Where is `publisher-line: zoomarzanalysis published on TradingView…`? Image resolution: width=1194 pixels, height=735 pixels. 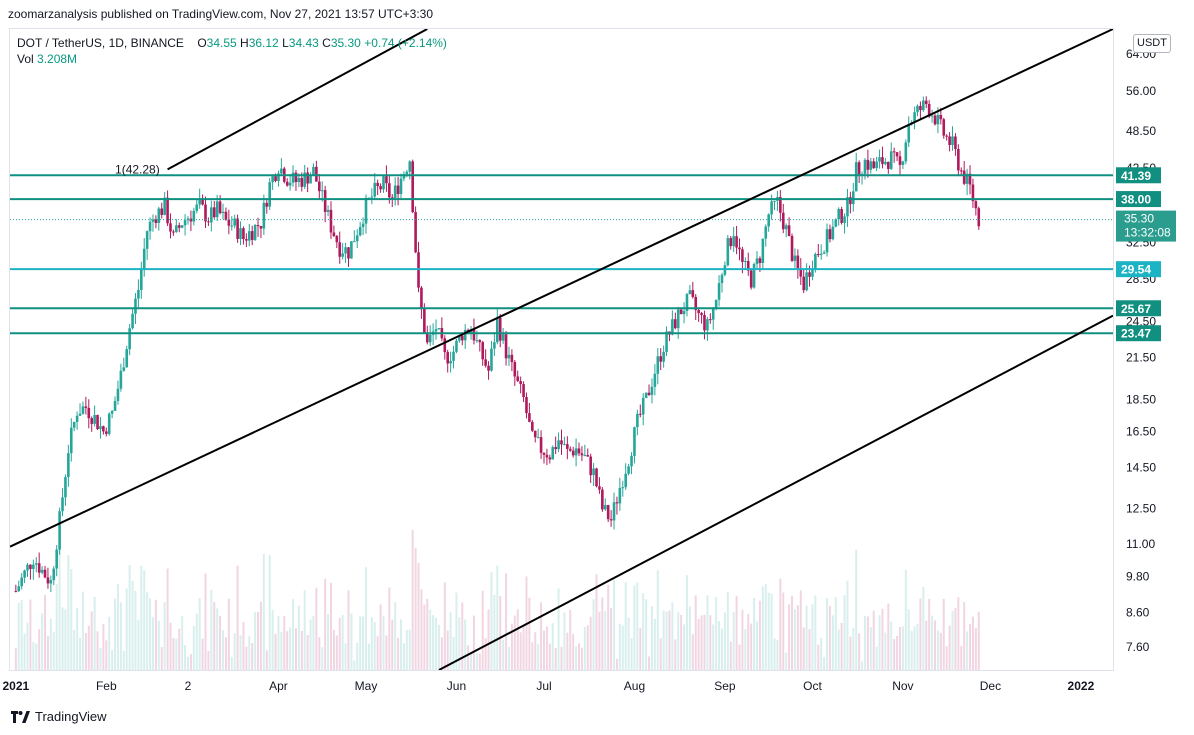
publisher-line: zoomarzanalysis published on TradingView… is located at coordinates (221, 14).